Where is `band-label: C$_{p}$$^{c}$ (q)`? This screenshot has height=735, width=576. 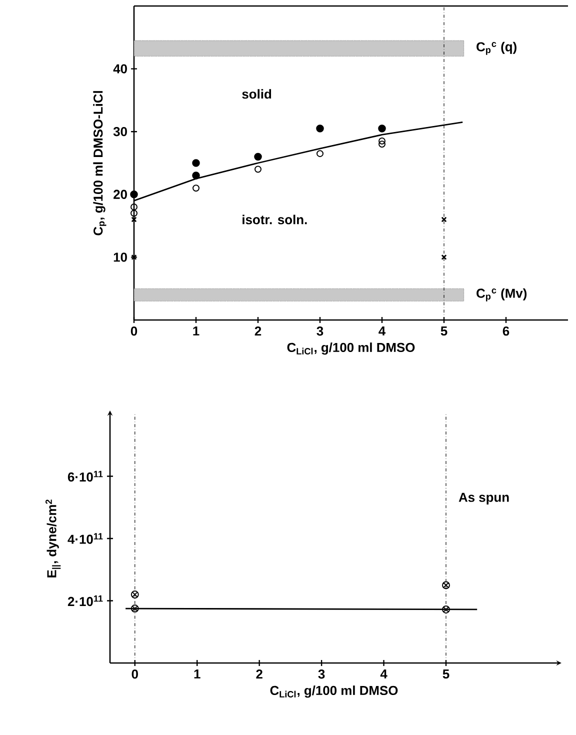
band-label: C$_{p}$$^{c}$ (q) is located at coordinates (496, 48).